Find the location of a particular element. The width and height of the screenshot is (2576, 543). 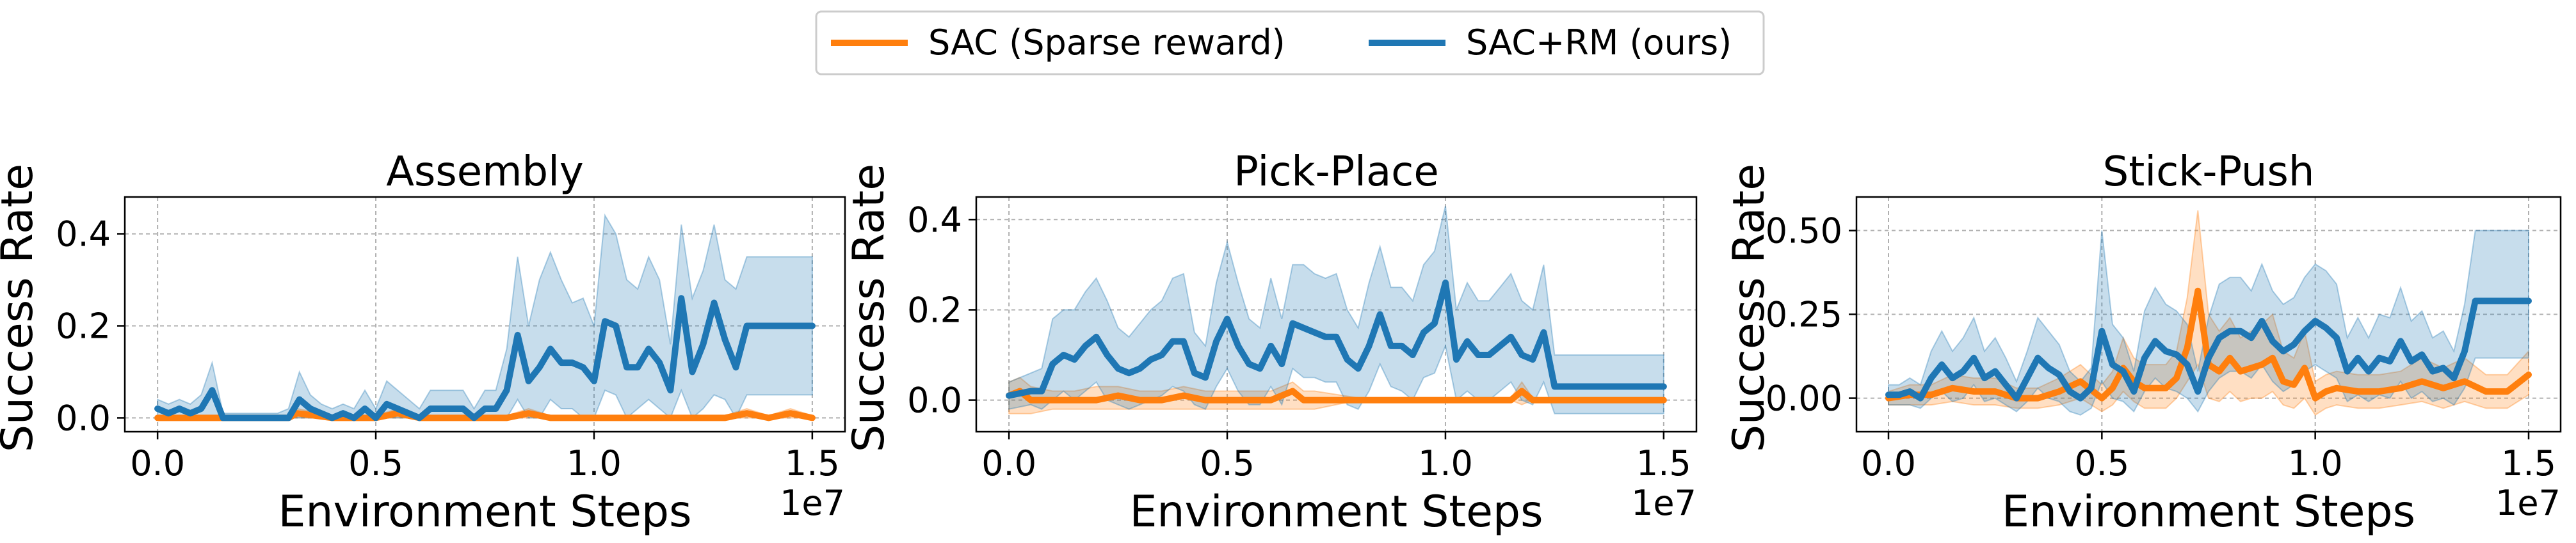

legend-label-sac-rm: SAC+RM (ours) is located at coordinates (1599, 42).